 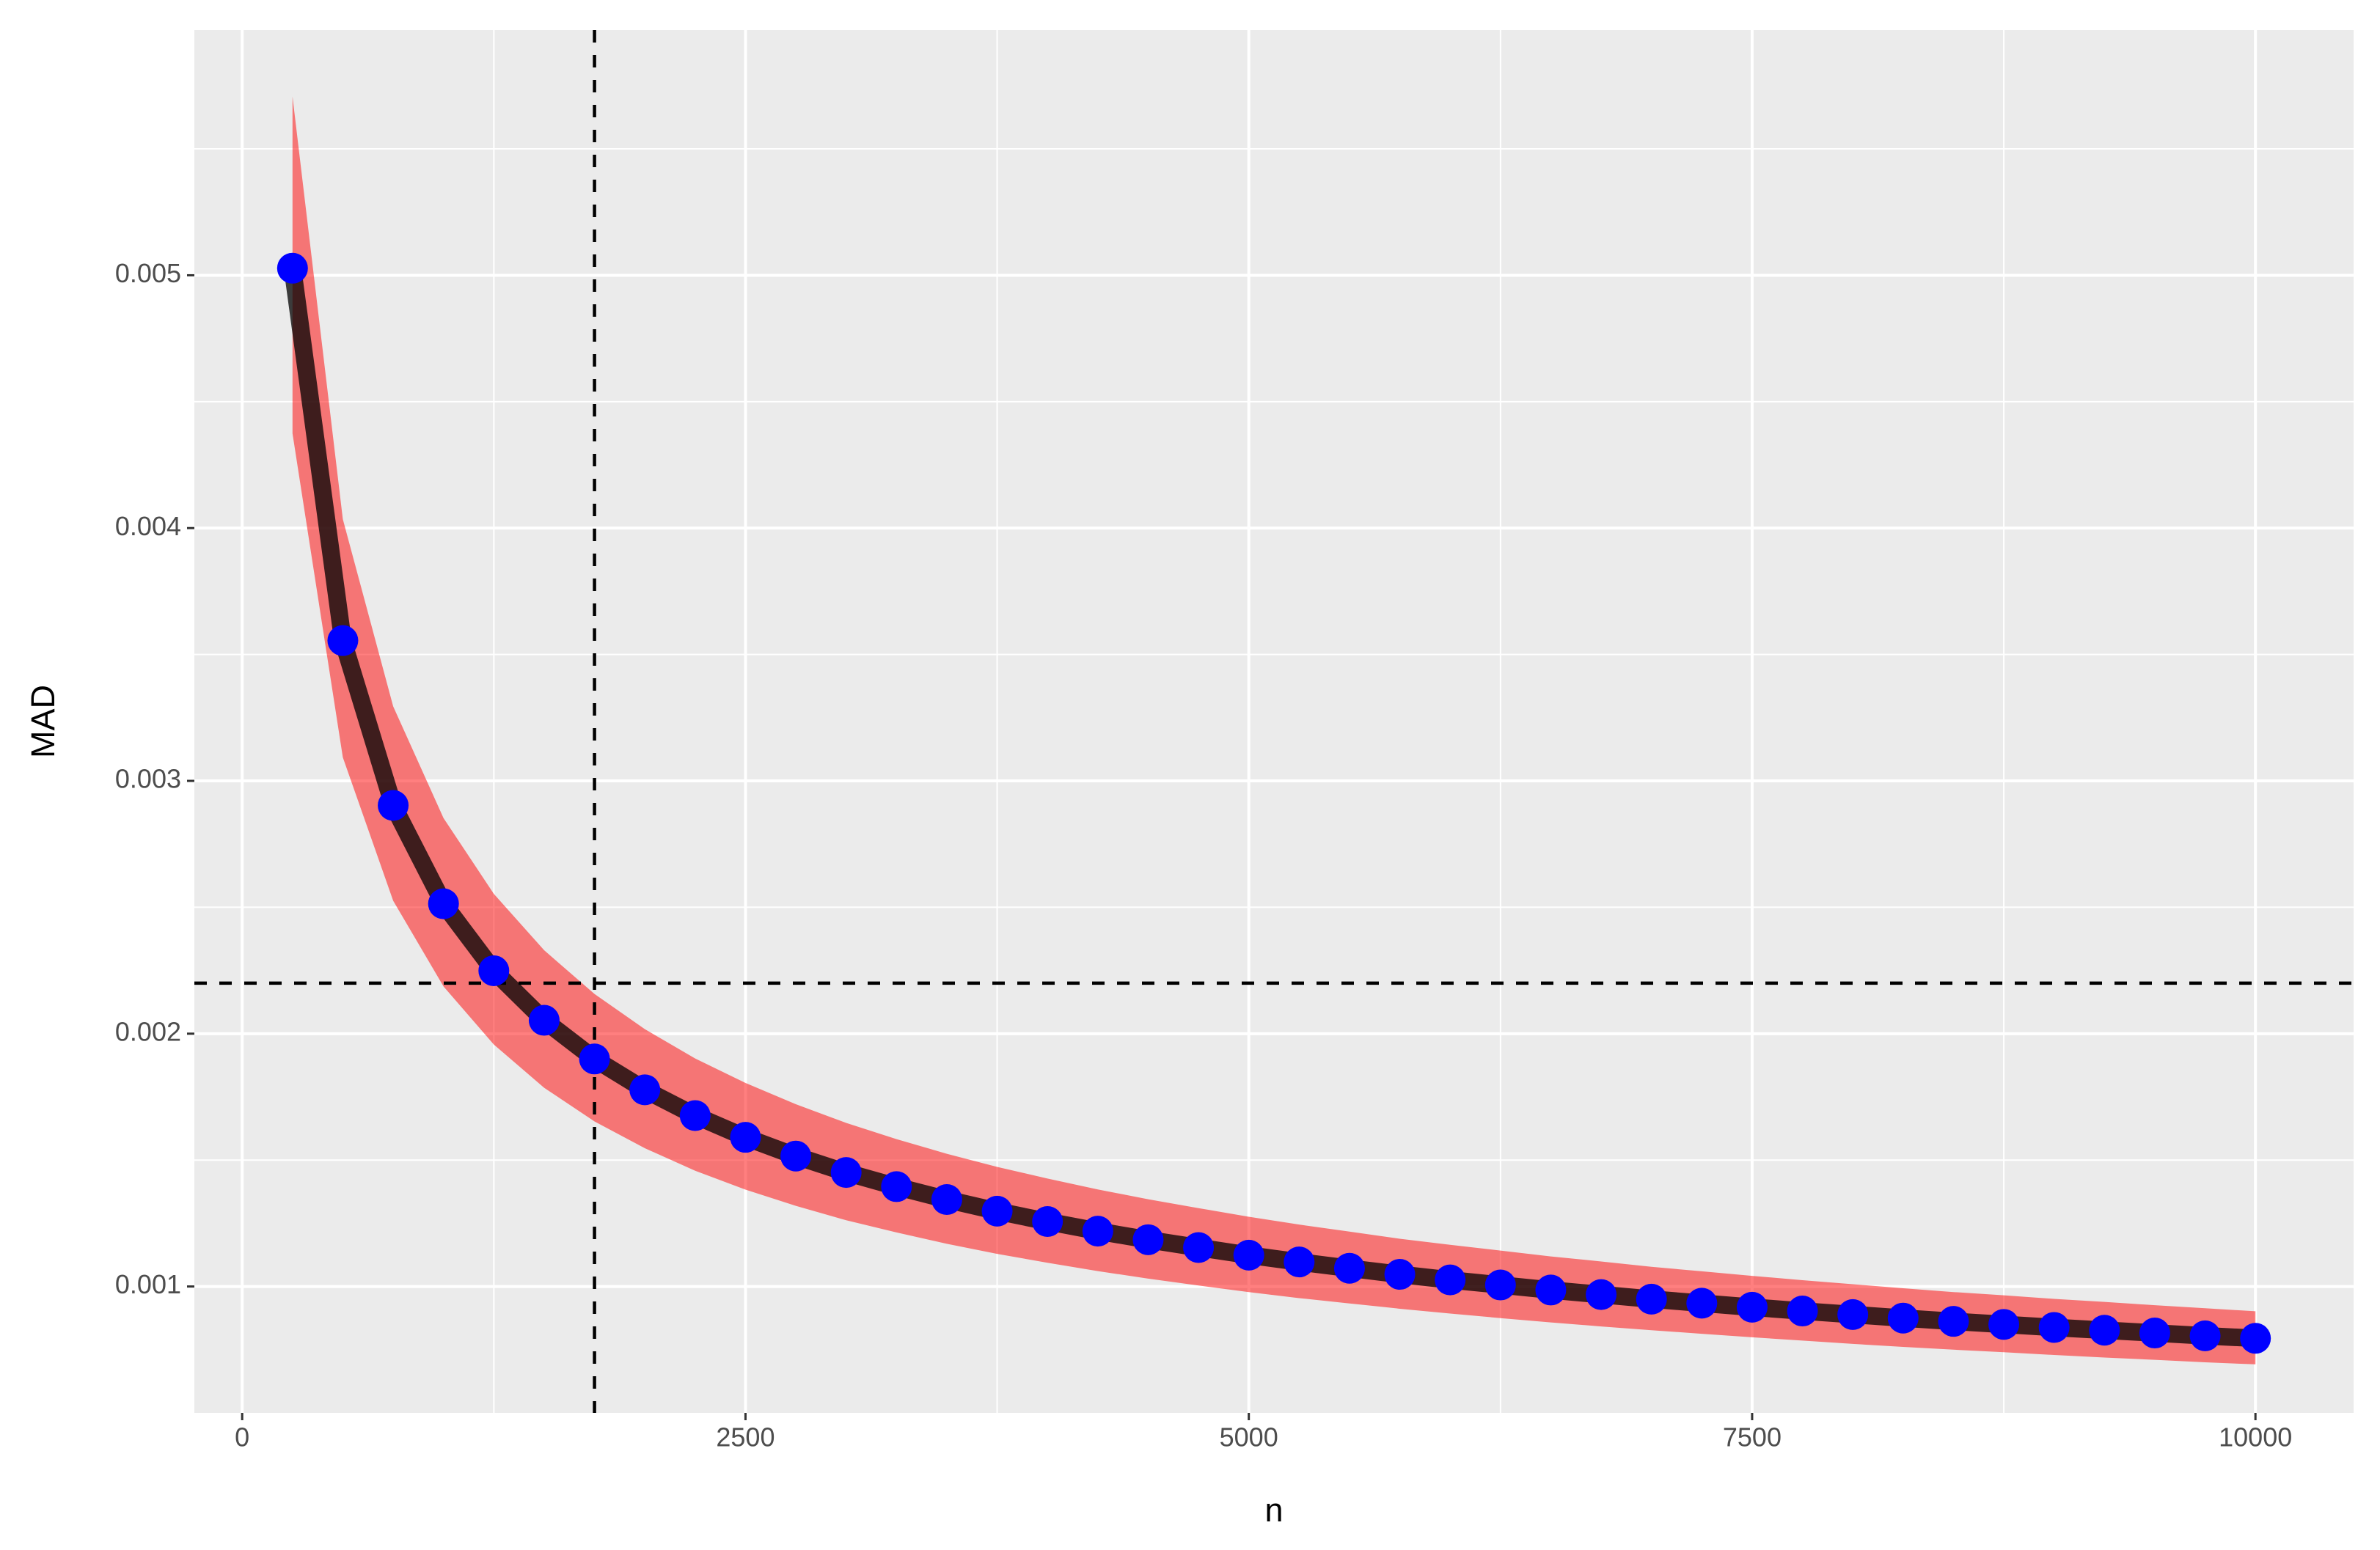 I want to click on x-tick-label: 0, so click(x=242, y=1437).